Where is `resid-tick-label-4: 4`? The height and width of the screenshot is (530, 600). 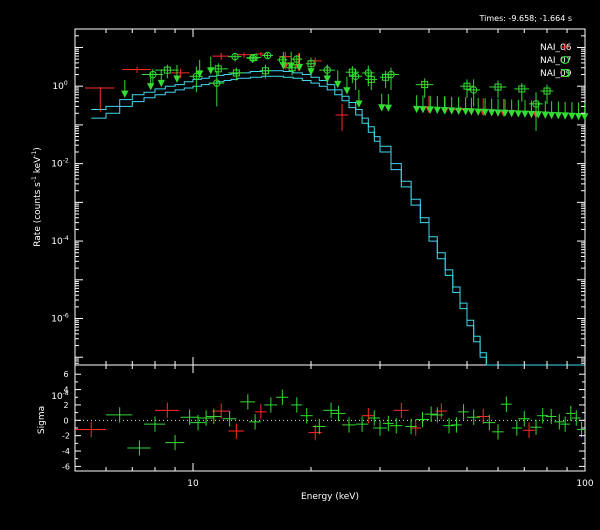
resid-tick-label-4: 4 is located at coordinates (65, 390).